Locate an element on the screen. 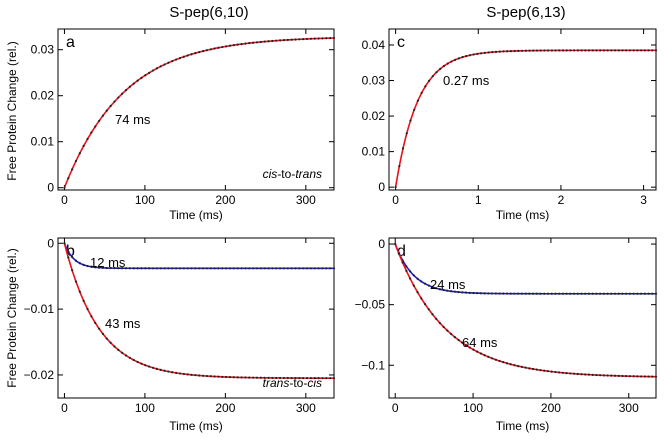  ytick-label-a-3: 0.03 is located at coordinates (43, 50).